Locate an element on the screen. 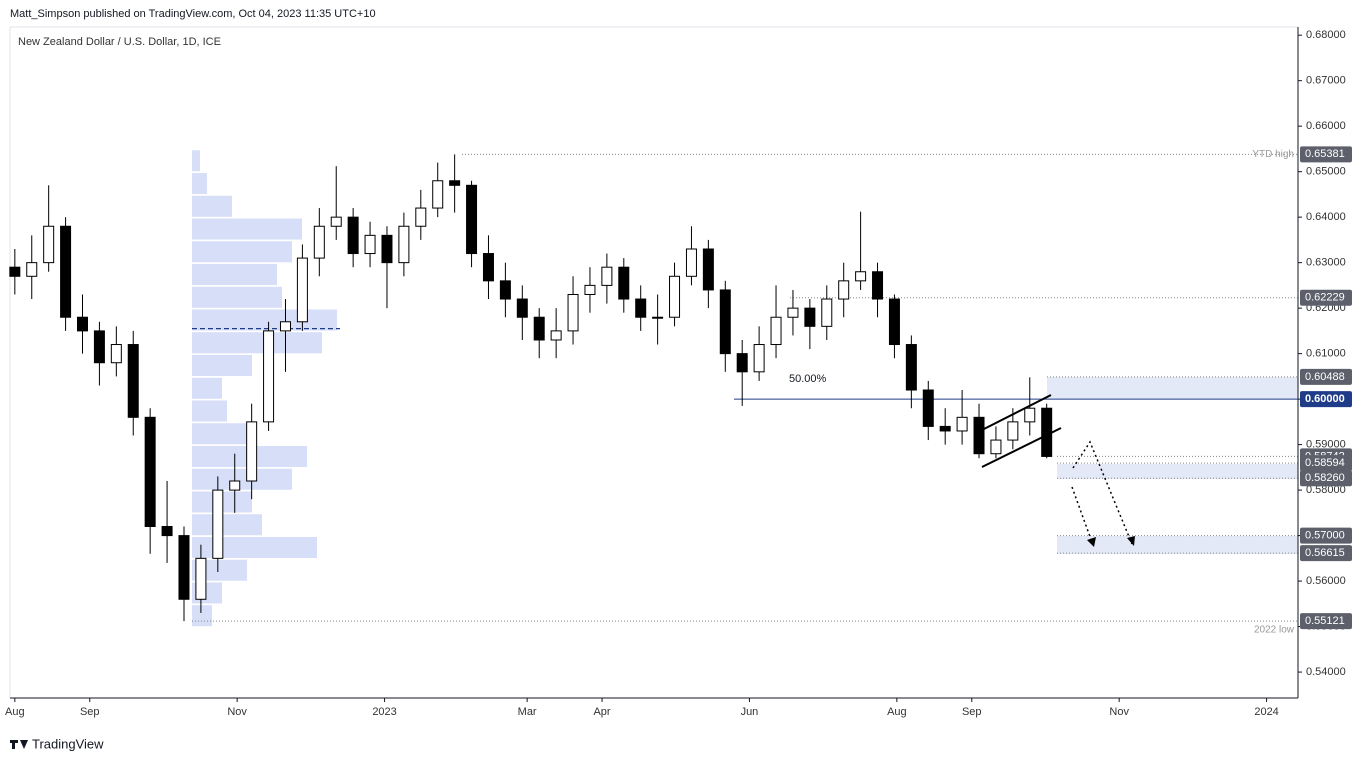  level-label: 0.65381 is located at coordinates (1325, 154).